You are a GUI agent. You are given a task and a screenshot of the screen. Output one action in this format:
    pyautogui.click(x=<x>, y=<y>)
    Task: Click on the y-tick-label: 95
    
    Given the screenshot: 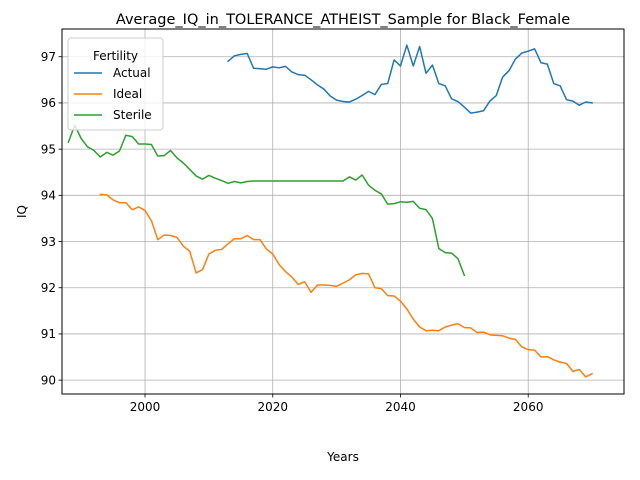 What is the action you would take?
    pyautogui.click(x=48, y=149)
    